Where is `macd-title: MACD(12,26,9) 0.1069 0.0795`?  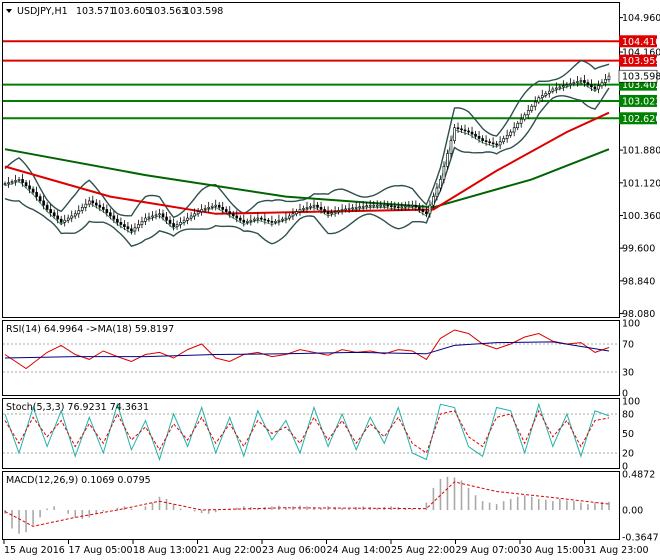 macd-title: MACD(12,26,9) 0.1069 0.0795 is located at coordinates (78, 480).